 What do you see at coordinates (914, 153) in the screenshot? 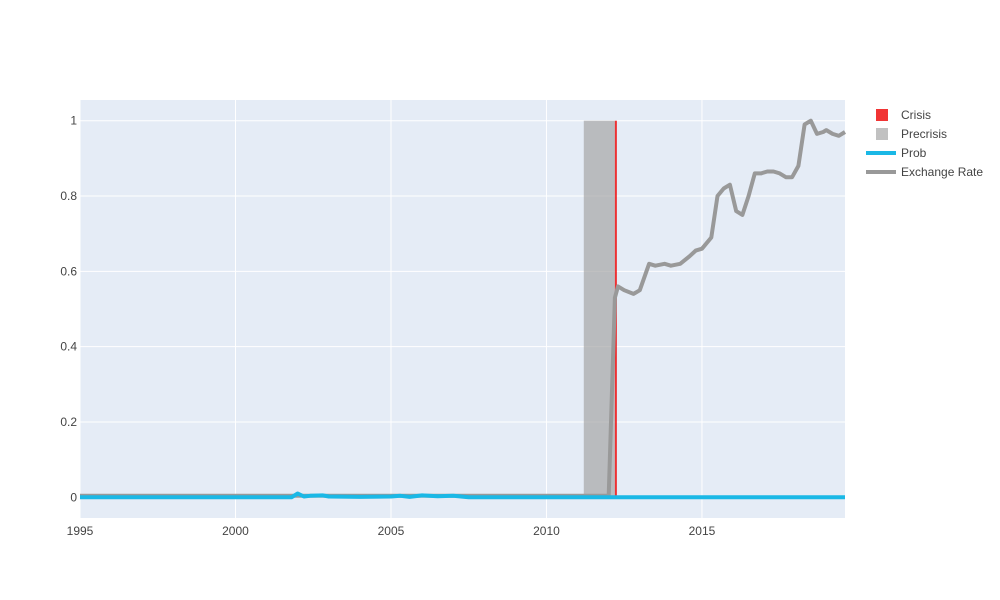
I see `legend-label-prob: Prob` at bounding box center [914, 153].